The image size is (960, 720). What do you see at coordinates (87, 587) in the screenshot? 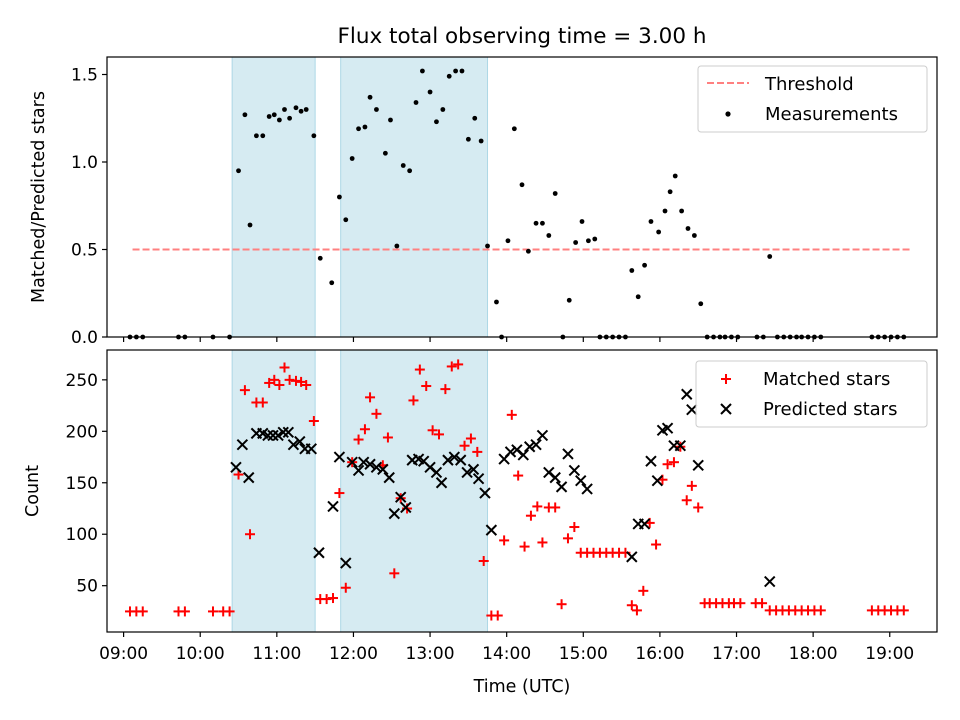
I see `y-tick-label-bottom: 50` at bounding box center [87, 587].